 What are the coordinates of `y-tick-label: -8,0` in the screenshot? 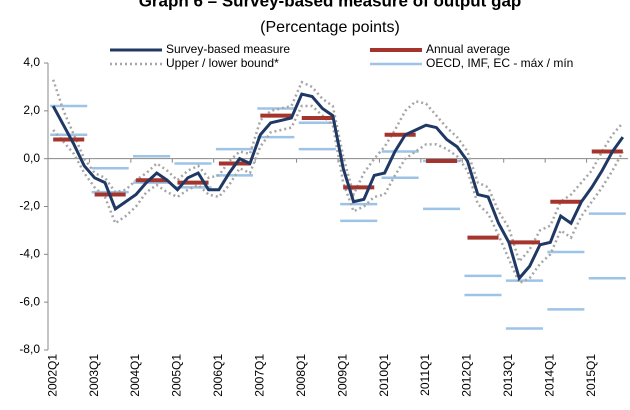 It's located at (29, 349).